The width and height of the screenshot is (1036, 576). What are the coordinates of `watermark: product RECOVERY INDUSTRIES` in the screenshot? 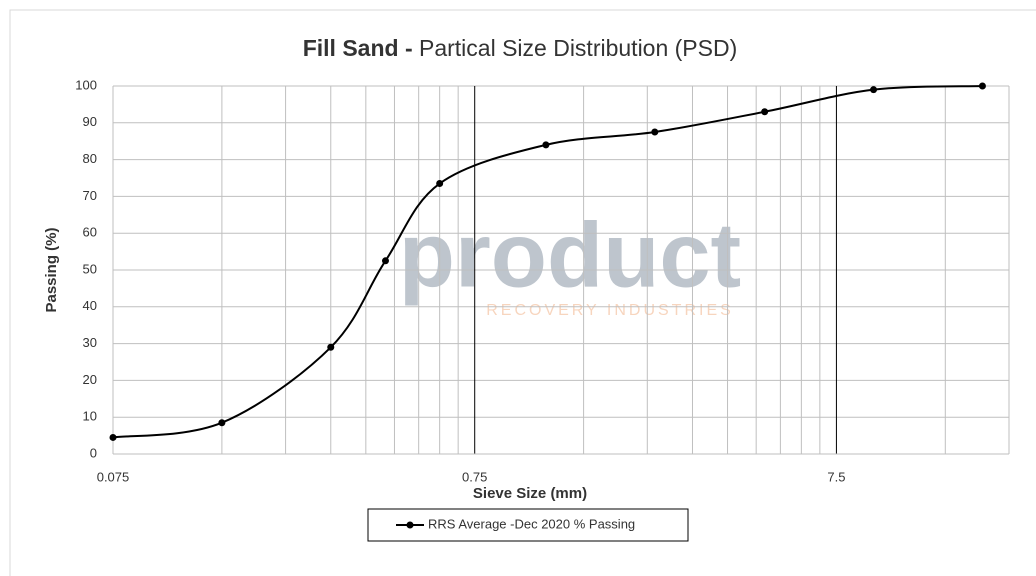 It's located at (570, 261).